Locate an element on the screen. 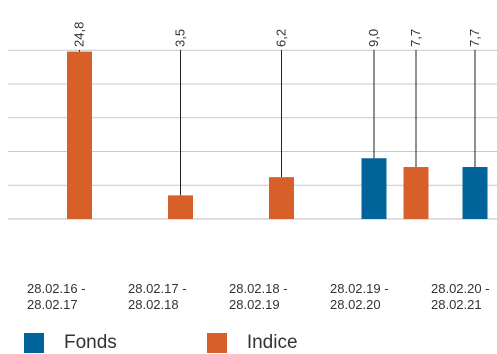 This screenshot has width=497, height=354. data-label-indice: 3,5 is located at coordinates (180, 38).